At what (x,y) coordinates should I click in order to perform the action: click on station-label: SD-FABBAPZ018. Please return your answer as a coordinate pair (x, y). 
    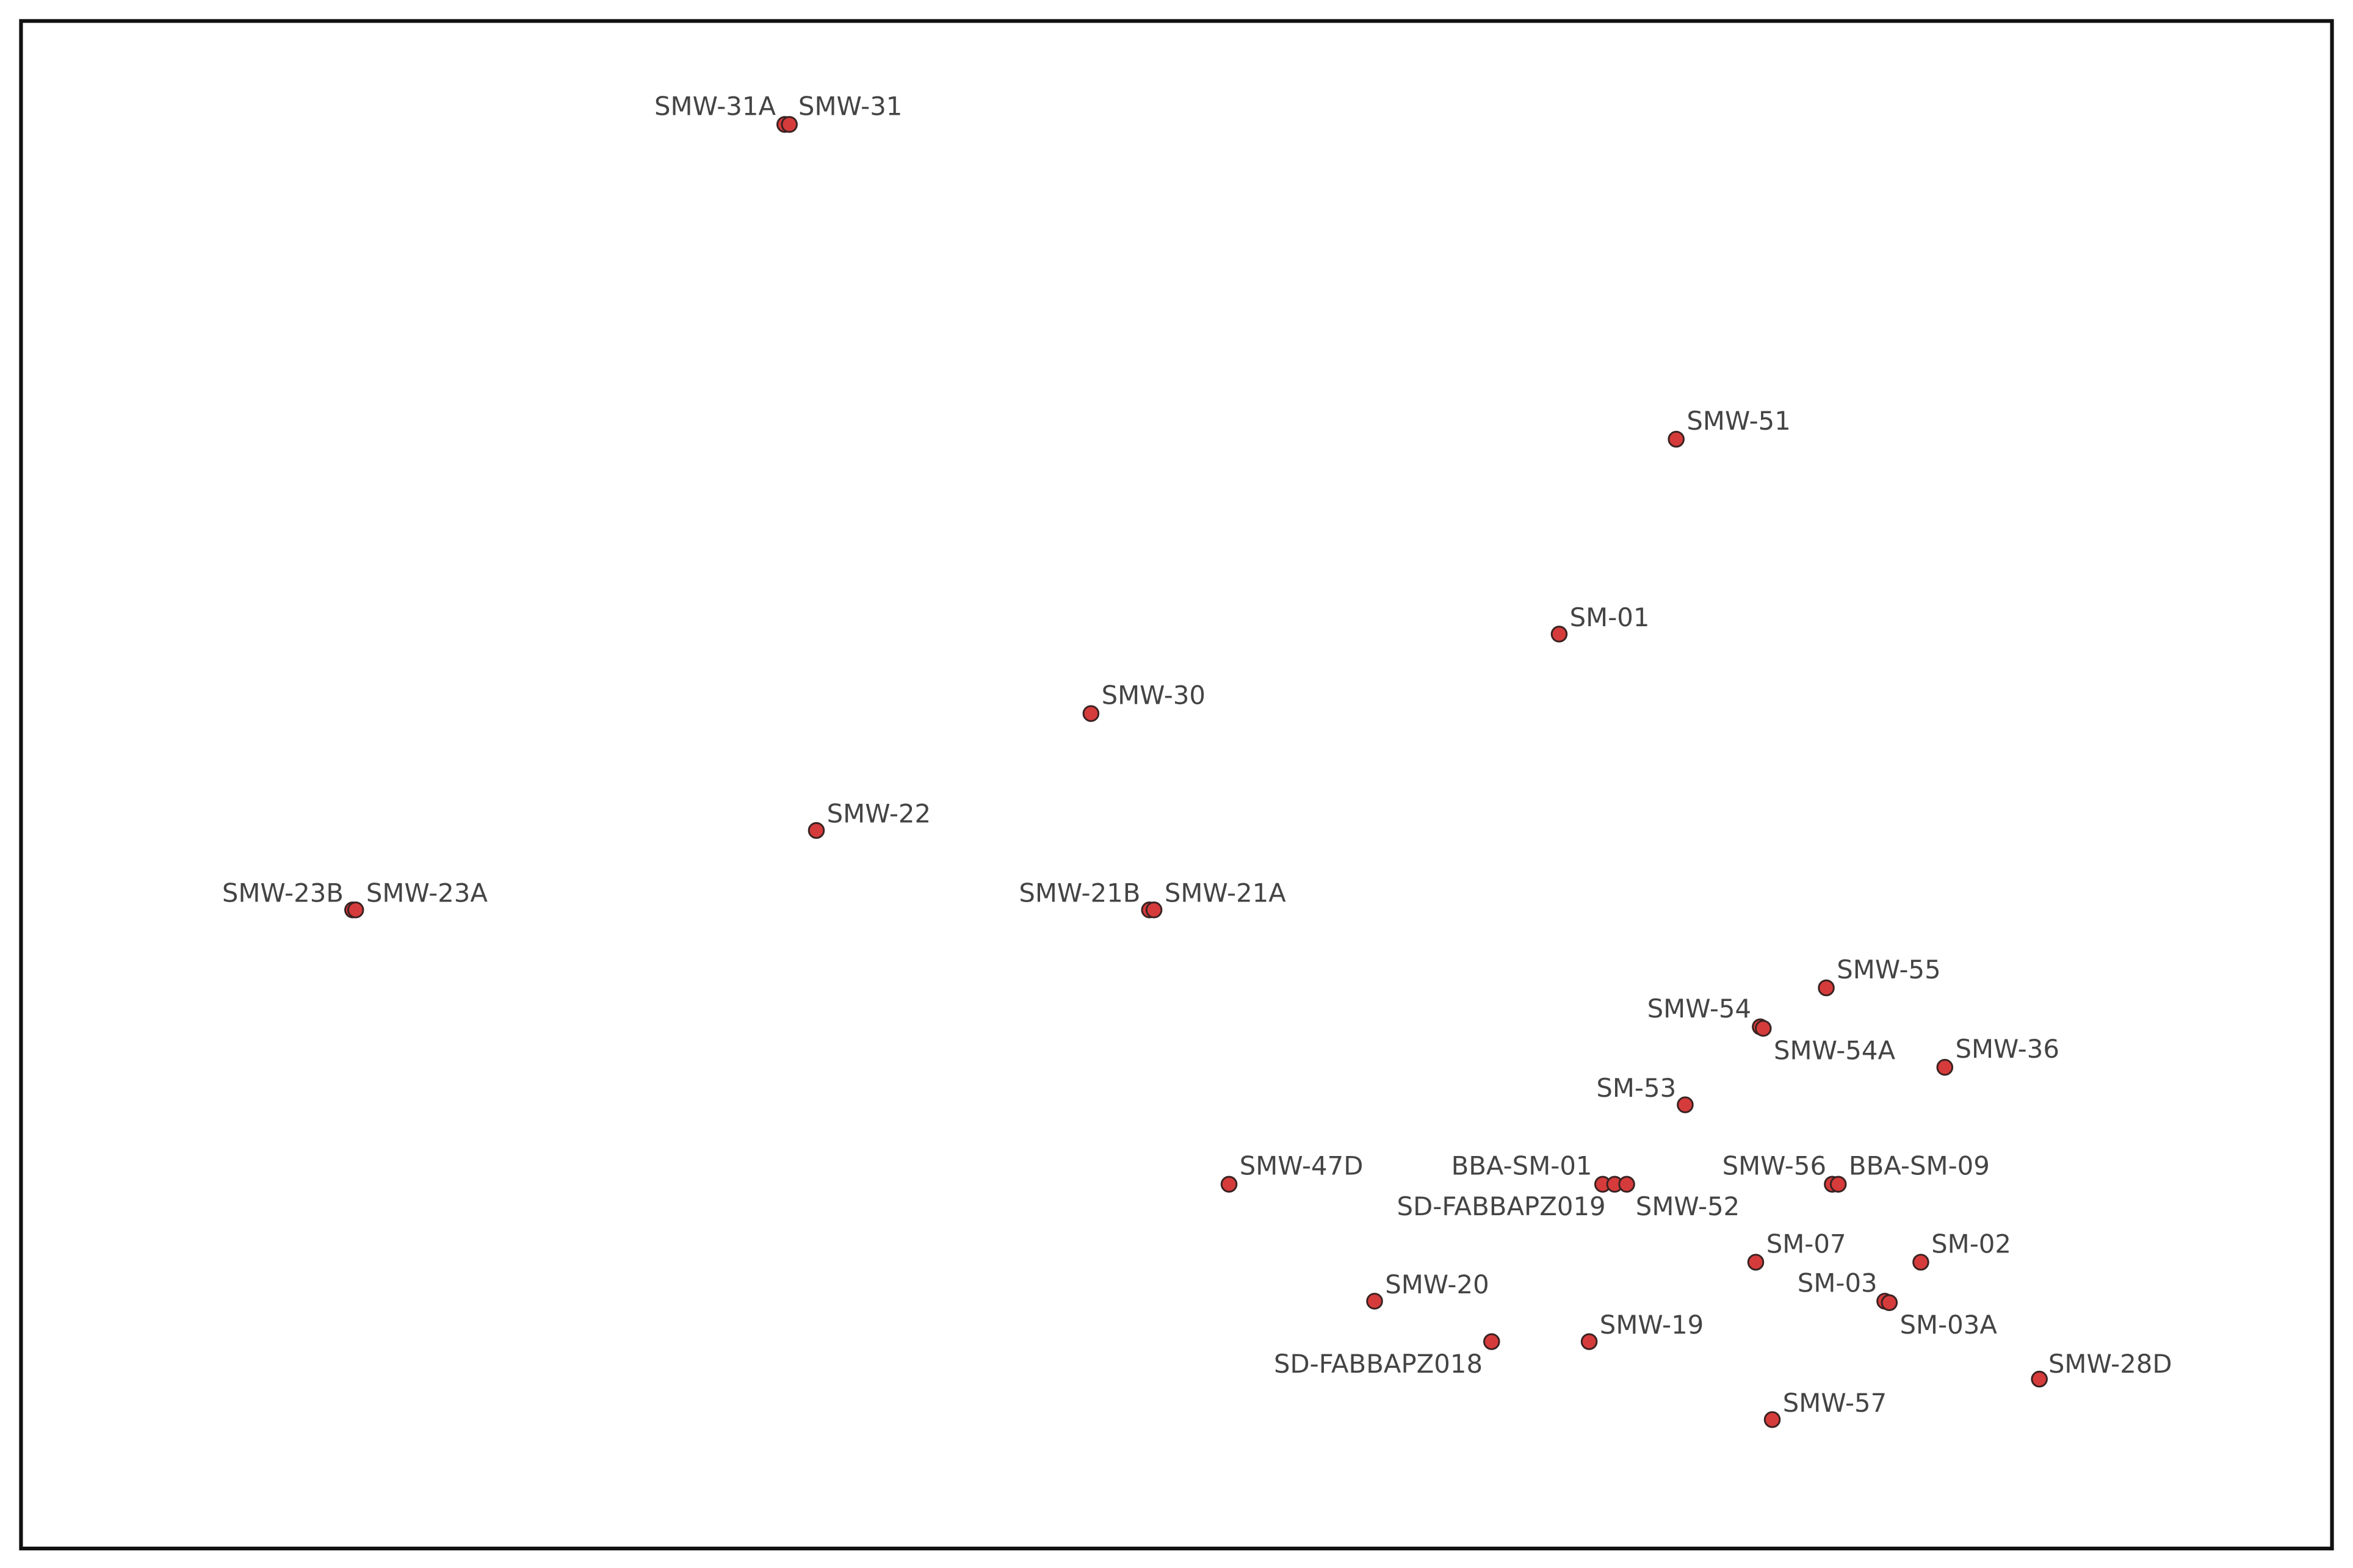
    Looking at the image, I should click on (1379, 1364).